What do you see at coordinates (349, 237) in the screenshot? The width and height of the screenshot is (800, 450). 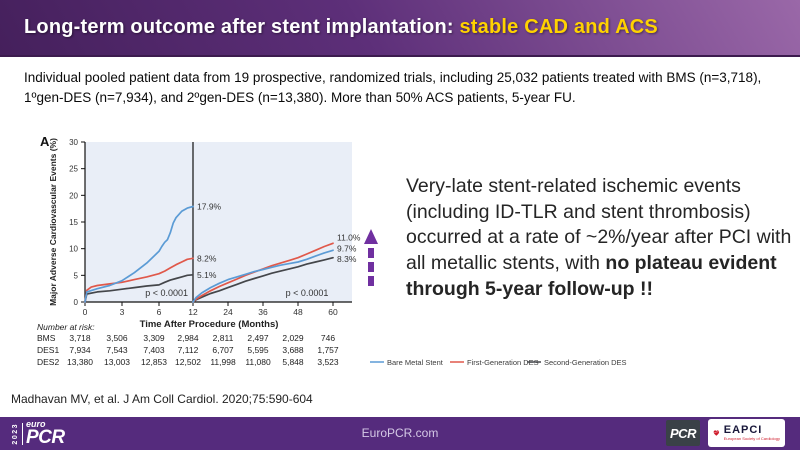 I see `svg-text: 11.0%` at bounding box center [349, 237].